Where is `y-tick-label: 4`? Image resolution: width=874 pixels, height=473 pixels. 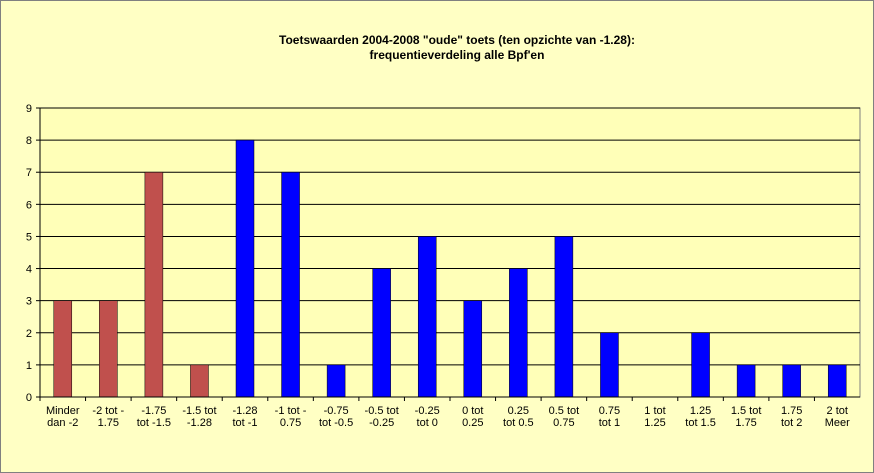
y-tick-label: 4 is located at coordinates (29, 270).